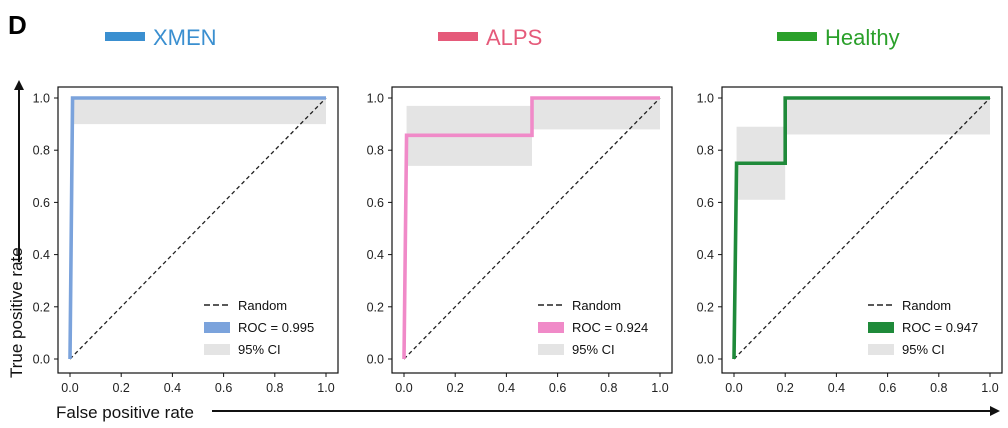  What do you see at coordinates (125, 412) in the screenshot?
I see `x-axis-title: False positive rate` at bounding box center [125, 412].